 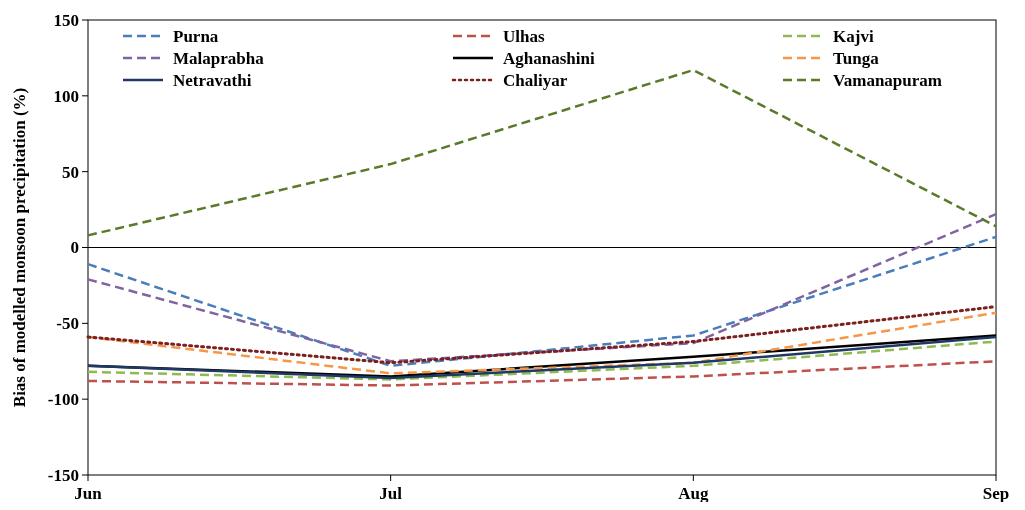 What do you see at coordinates (212, 80) in the screenshot?
I see `legend-label: Netravathi` at bounding box center [212, 80].